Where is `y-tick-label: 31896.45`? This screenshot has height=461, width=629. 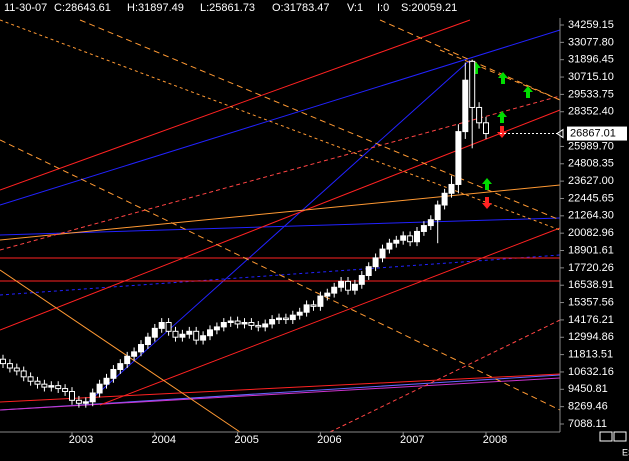
y-tick-label: 31896.45 is located at coordinates (591, 60).